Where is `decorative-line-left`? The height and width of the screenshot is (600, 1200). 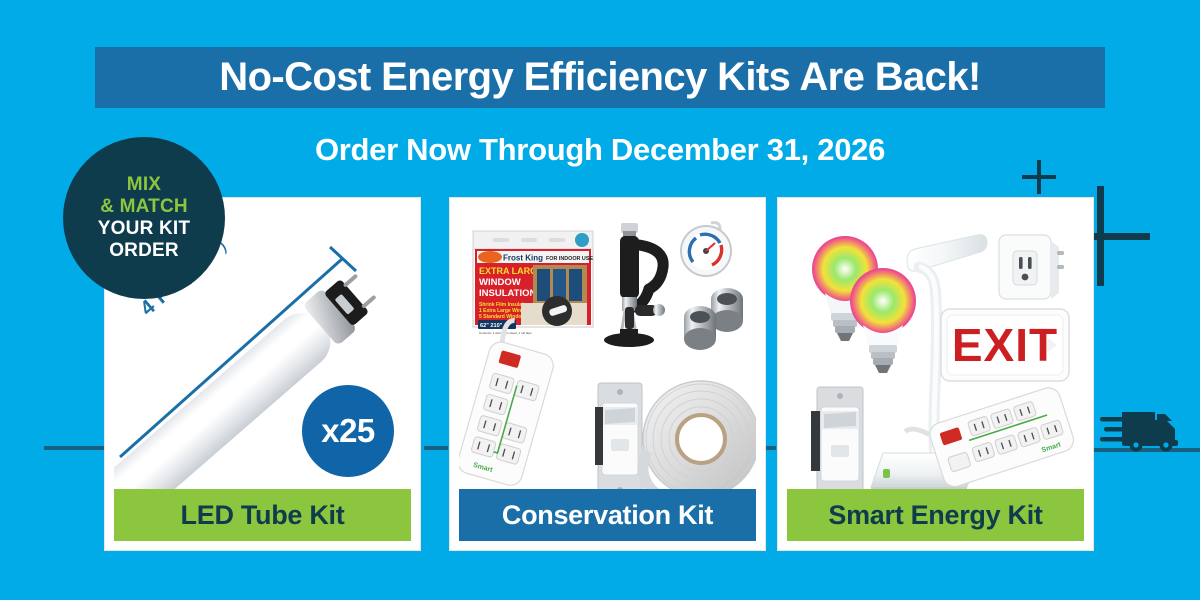
decorative-line-left is located at coordinates (100, 448).